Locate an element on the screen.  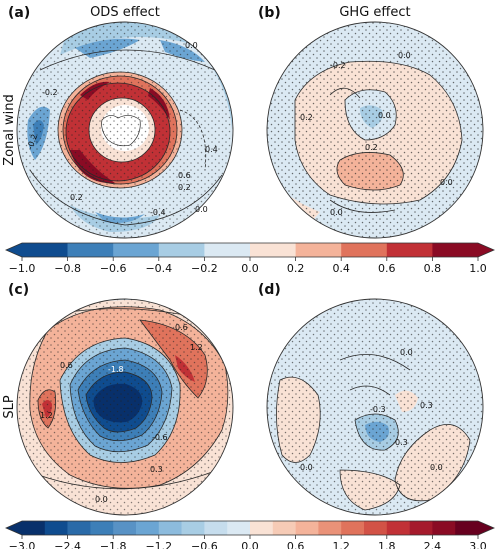
colorbar-1-tick-label: −0.6 is located at coordinates (113, 268).